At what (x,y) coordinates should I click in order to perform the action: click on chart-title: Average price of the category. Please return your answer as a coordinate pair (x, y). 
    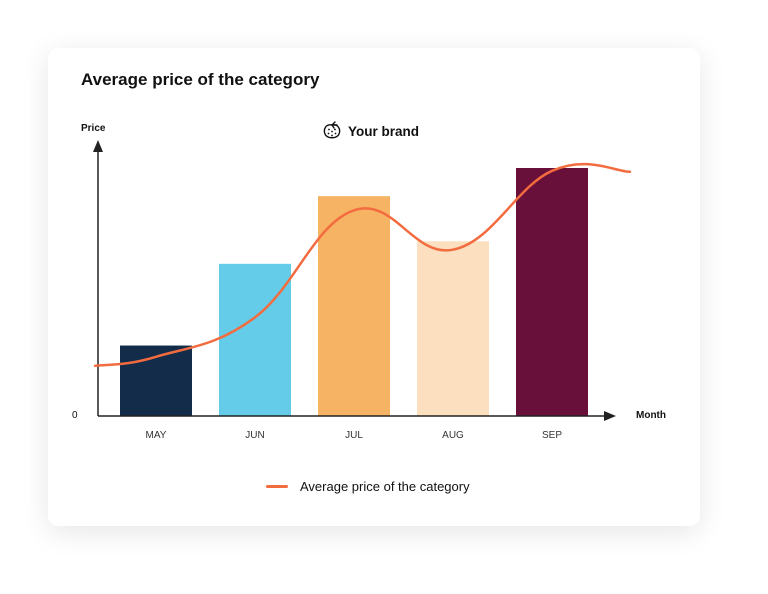
    Looking at the image, I should click on (200, 79).